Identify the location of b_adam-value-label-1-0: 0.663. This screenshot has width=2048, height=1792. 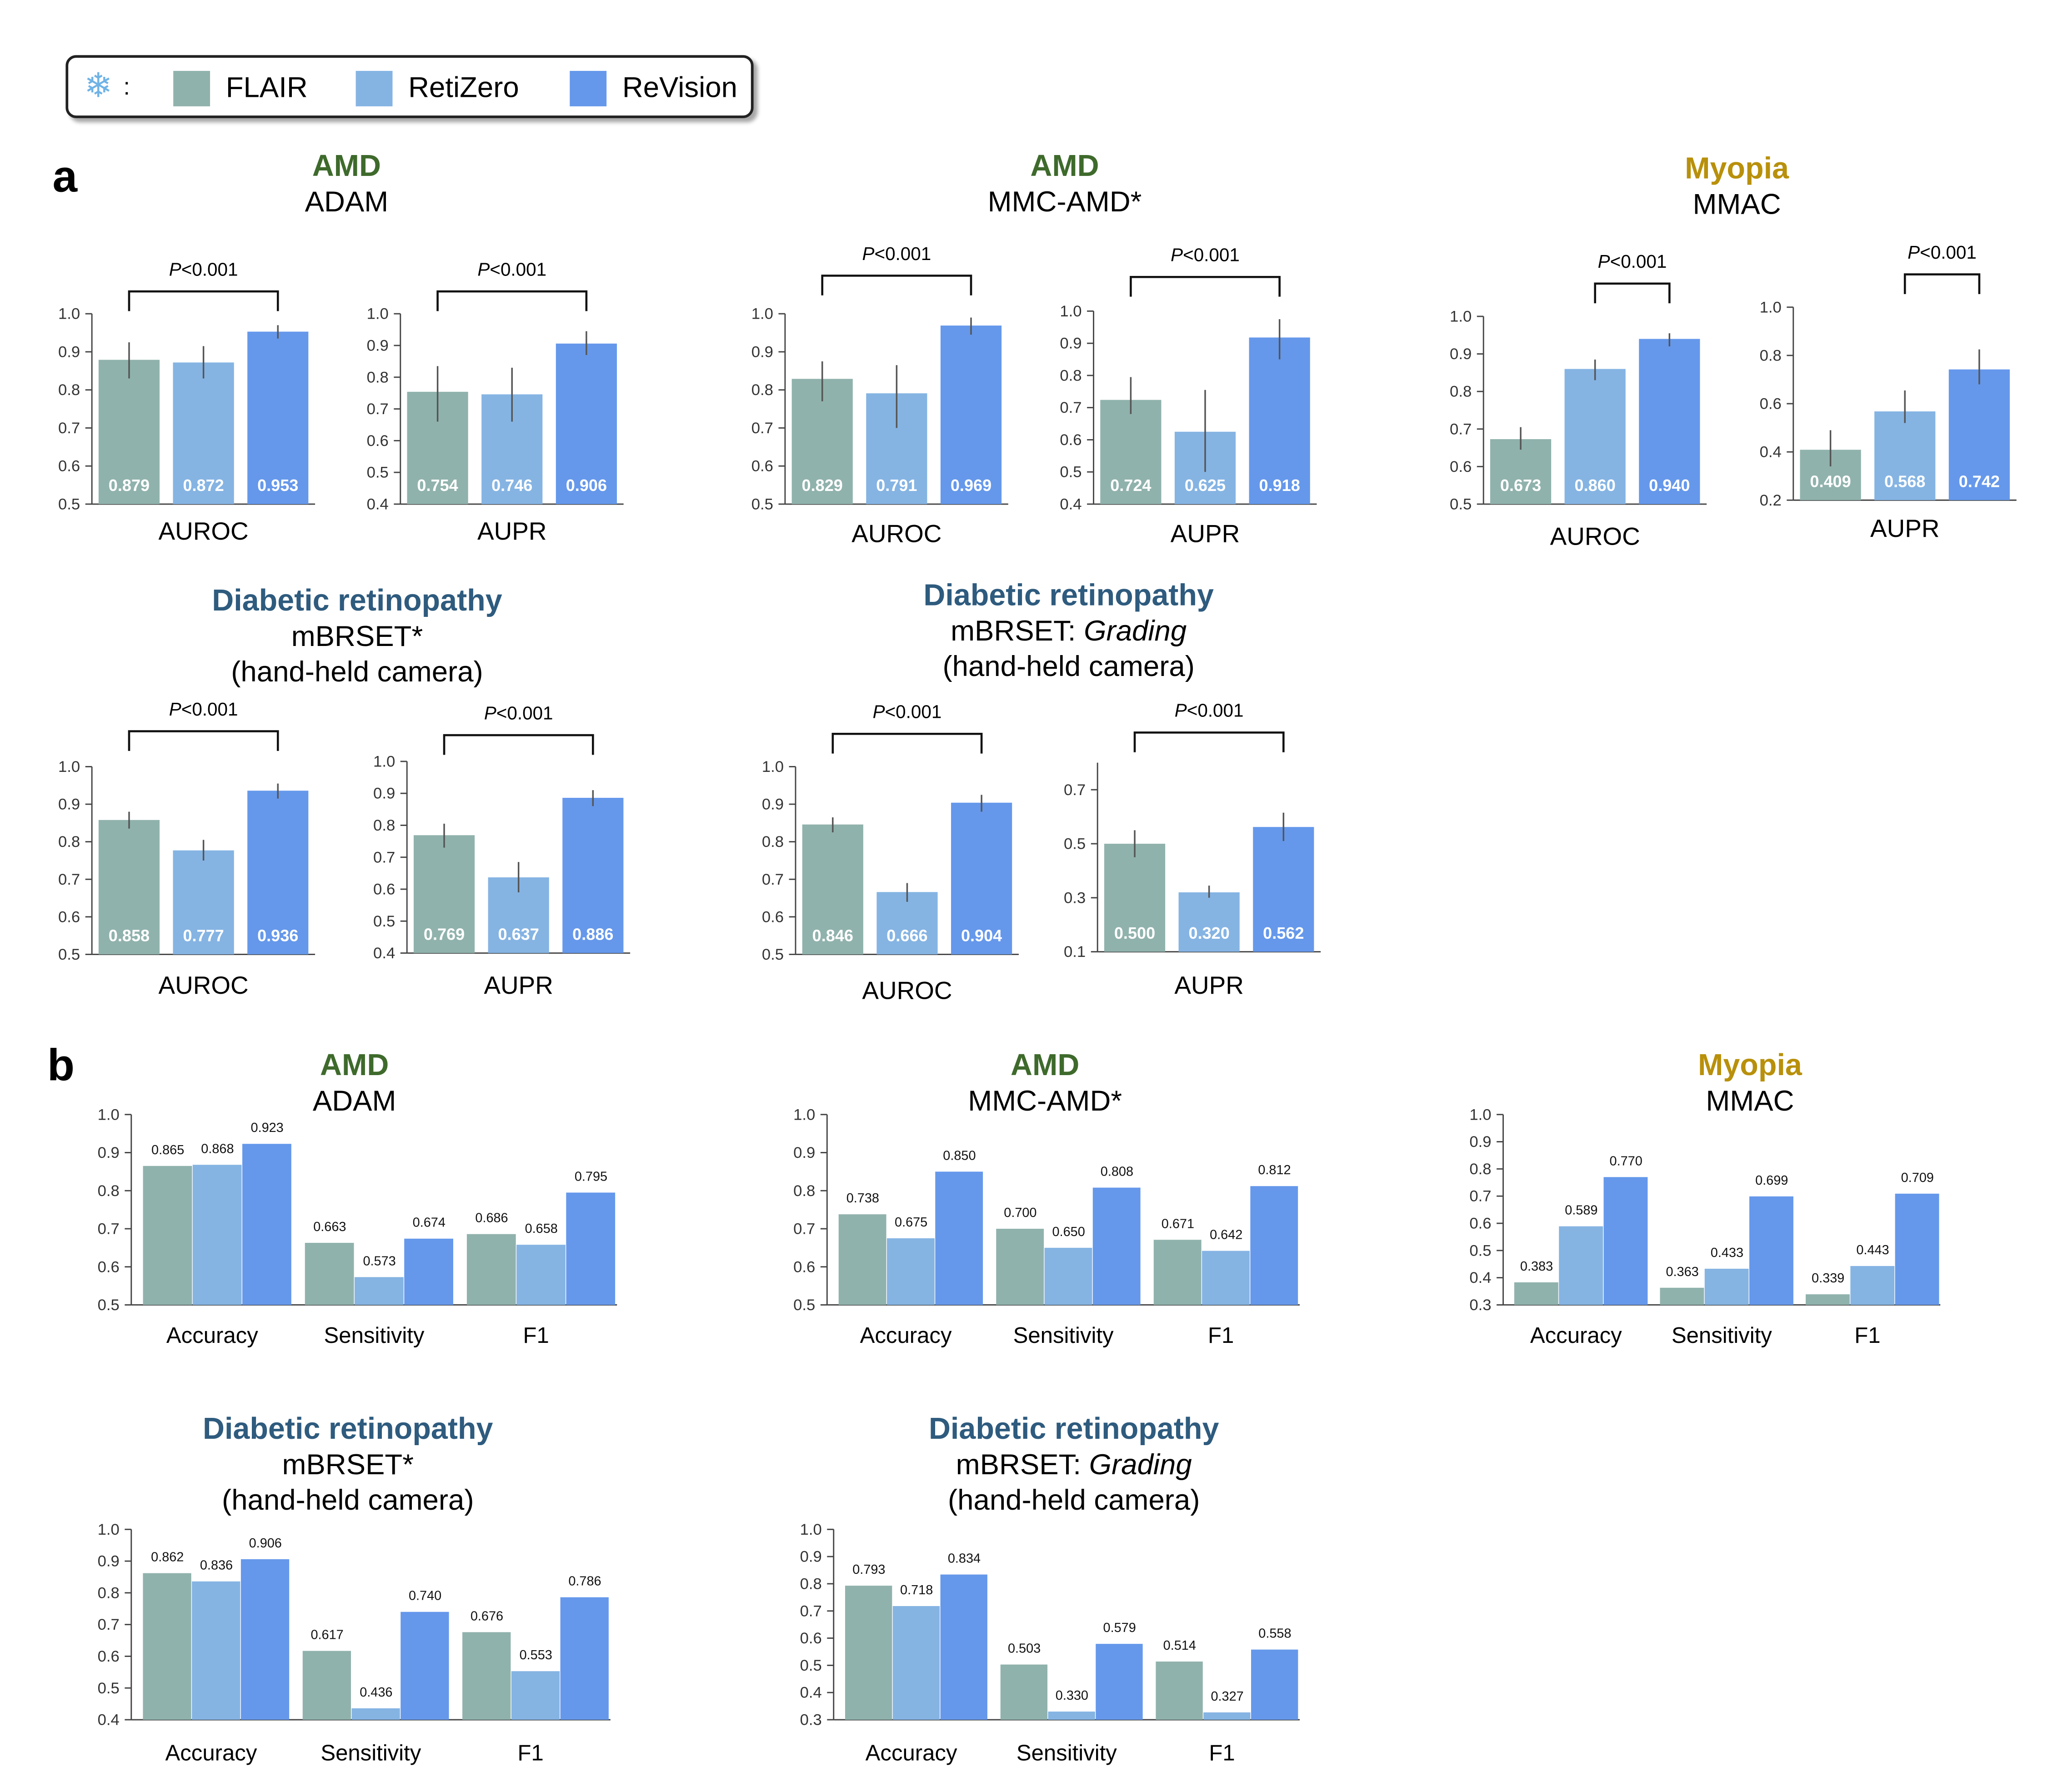
(329, 1227).